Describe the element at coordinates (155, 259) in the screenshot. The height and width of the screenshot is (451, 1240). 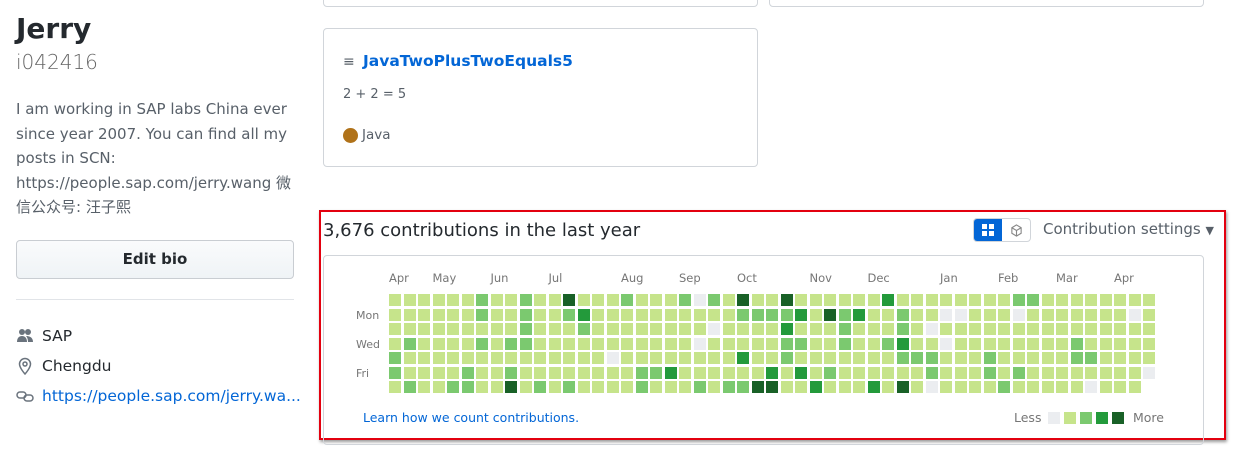
I see `edit-bio-button: Edit bio` at that location.